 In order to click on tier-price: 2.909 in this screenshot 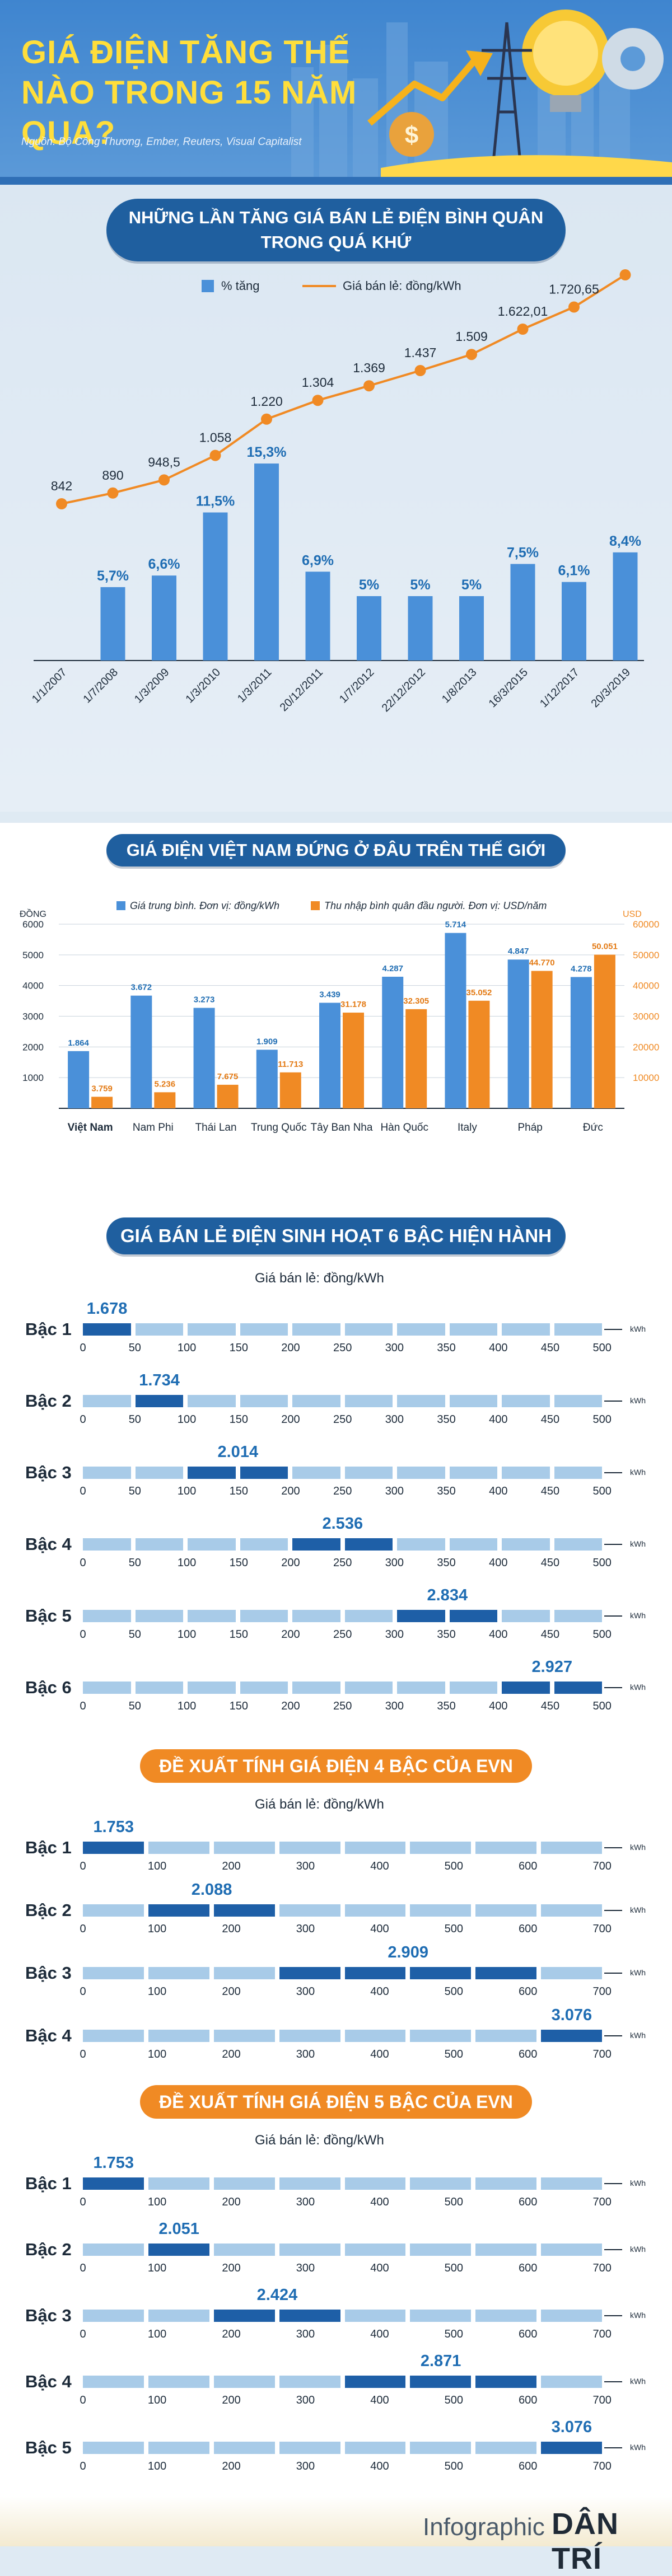, I will do `click(408, 1952)`.